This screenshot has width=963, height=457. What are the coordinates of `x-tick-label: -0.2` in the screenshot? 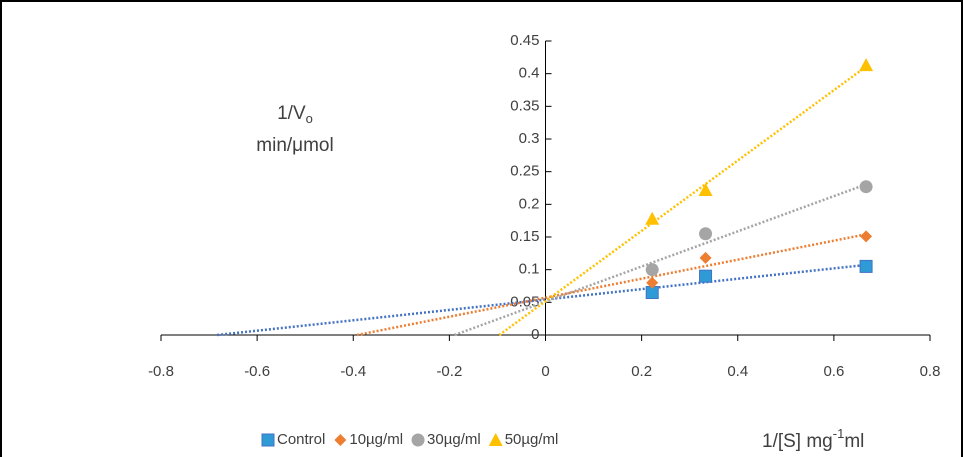 It's located at (449, 371).